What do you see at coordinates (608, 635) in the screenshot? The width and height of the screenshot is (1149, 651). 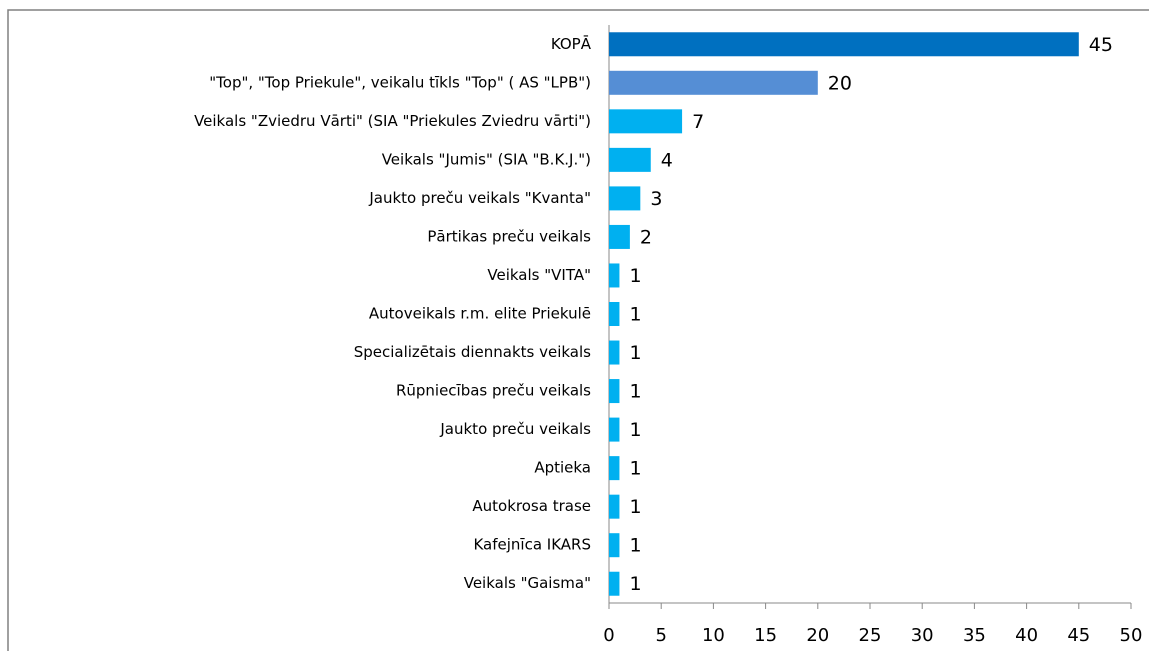 I see `x-tick-label: 0` at bounding box center [608, 635].